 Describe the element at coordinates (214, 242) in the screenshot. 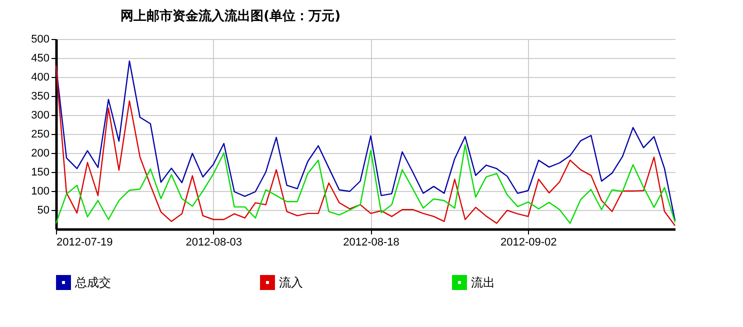

I see `x-tick-label: 2012-08-03` at that location.